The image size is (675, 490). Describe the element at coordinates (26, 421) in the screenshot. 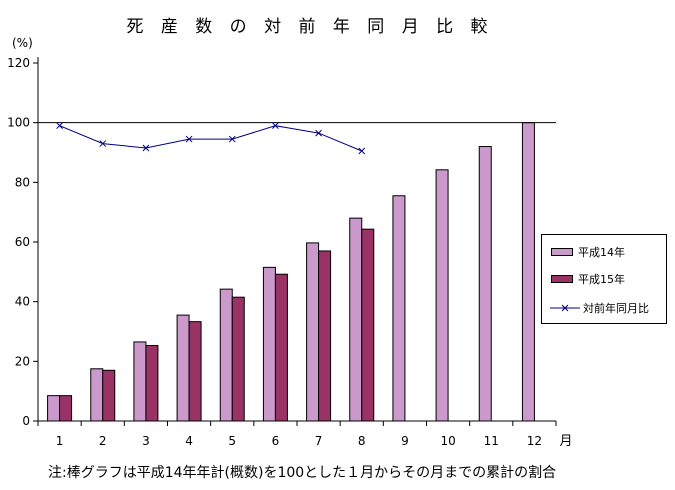

I see `y-tick-label-0: 0` at that location.